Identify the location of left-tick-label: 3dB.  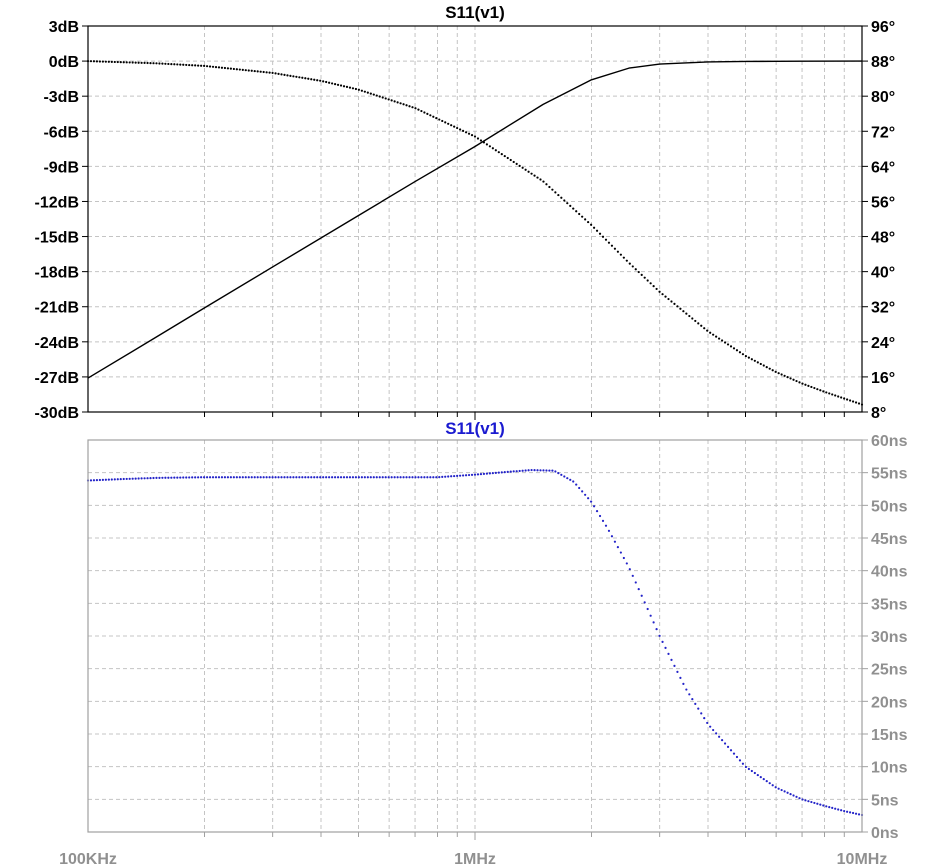
(64, 27).